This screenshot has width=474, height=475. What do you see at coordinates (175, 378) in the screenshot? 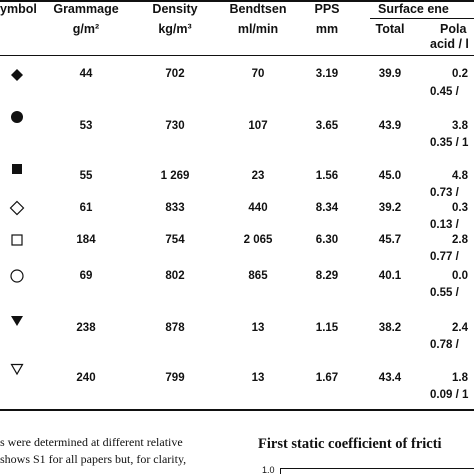
I see `cell-density: 799` at bounding box center [175, 378].